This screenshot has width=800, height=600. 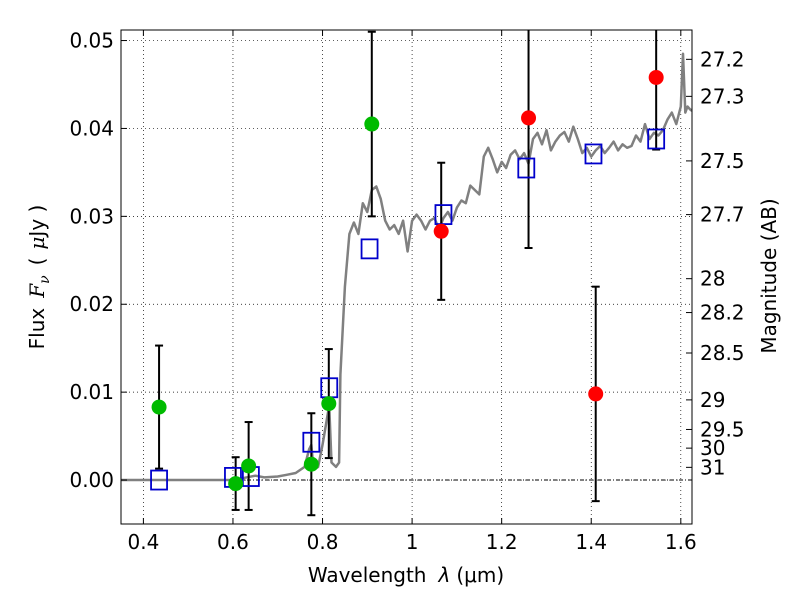 I want to click on y2-tick-label: 28, so click(x=712, y=279).